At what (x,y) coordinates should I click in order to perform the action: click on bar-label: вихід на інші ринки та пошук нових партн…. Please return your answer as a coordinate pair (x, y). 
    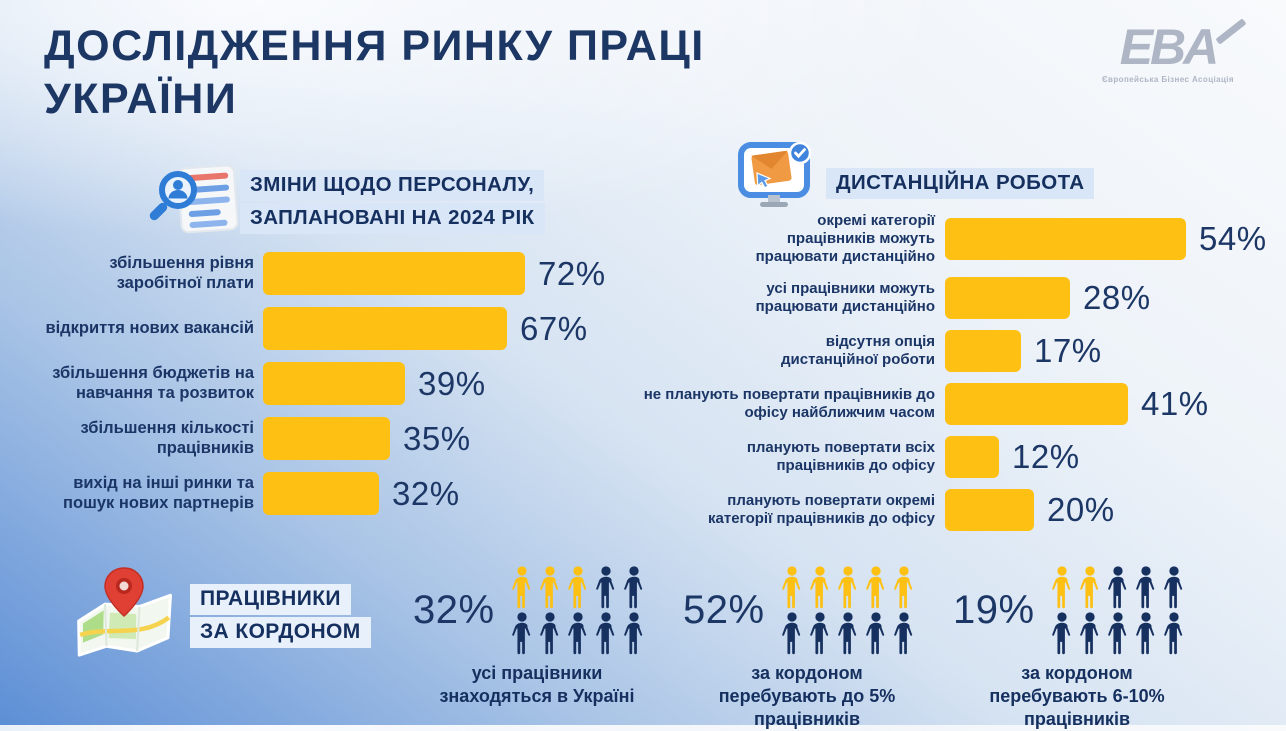
    Looking at the image, I should click on (158, 493).